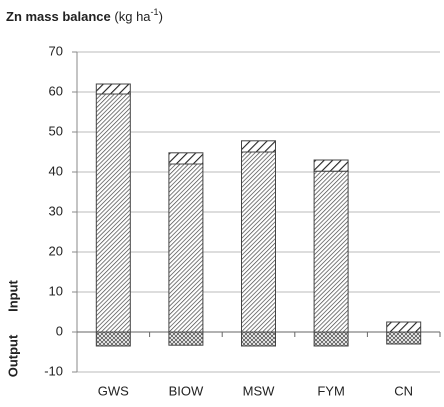 This screenshot has height=407, width=444. Describe the element at coordinates (12, 295) in the screenshot. I see `y-axis-label: Input` at that location.